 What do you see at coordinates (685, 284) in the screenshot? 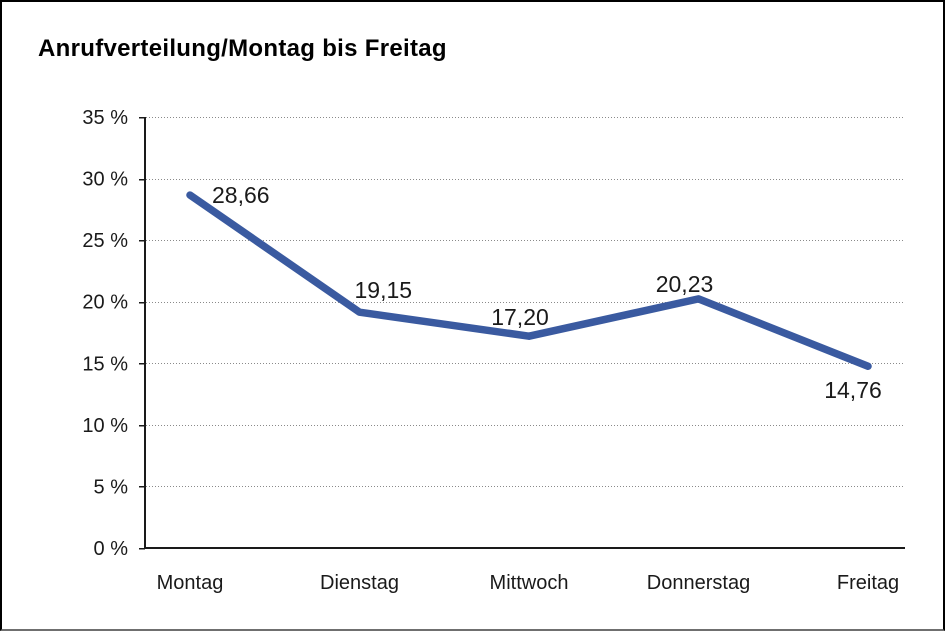
I see `data-point-label: 20,23` at bounding box center [685, 284].